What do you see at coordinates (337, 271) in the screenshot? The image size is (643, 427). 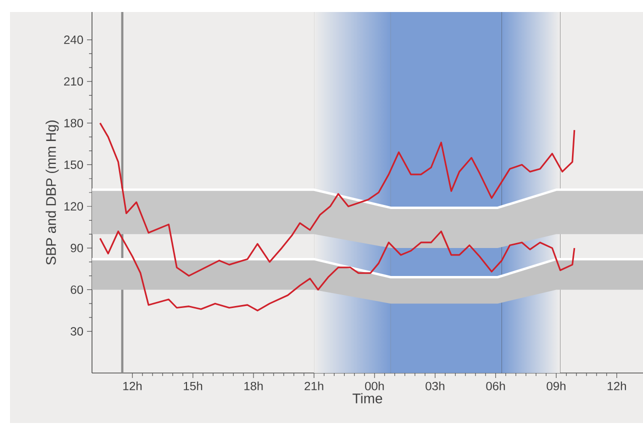 I see `line-series` at bounding box center [337, 271].